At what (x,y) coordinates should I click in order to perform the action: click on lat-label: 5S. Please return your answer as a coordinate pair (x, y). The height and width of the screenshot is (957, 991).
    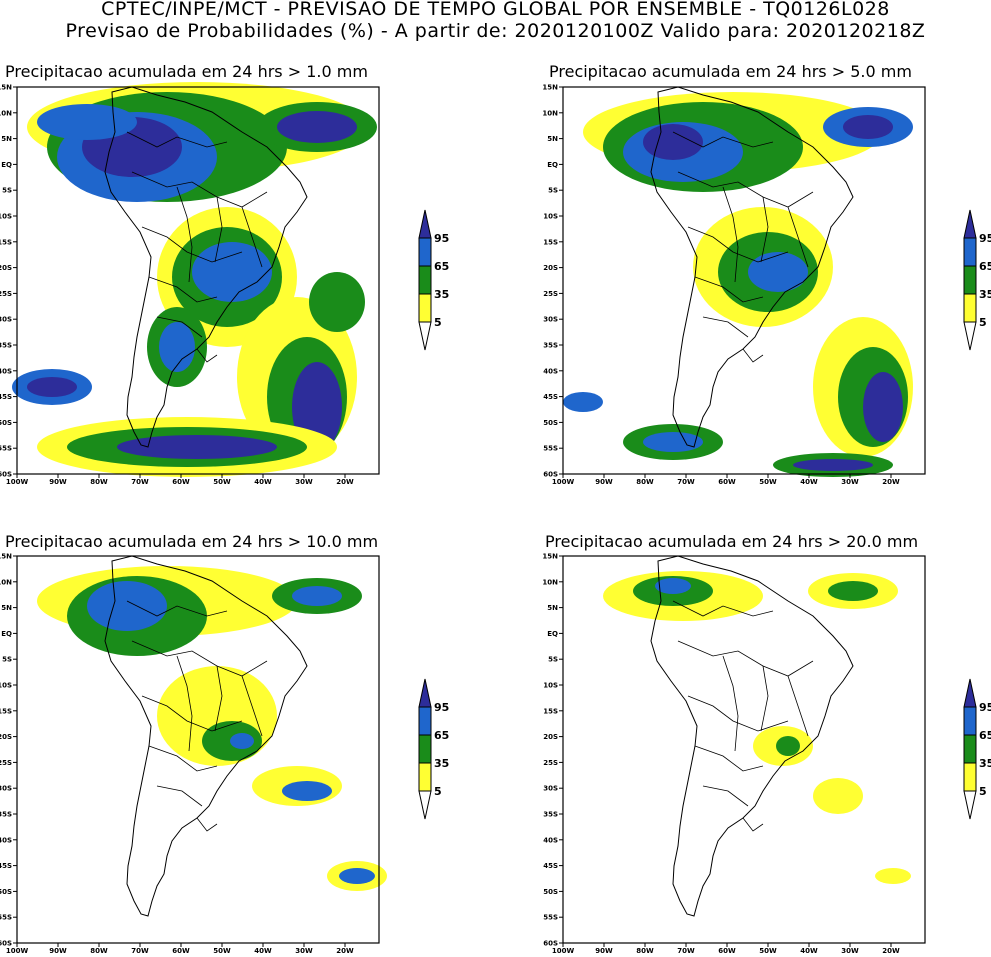
    Looking at the image, I should click on (7, 660).